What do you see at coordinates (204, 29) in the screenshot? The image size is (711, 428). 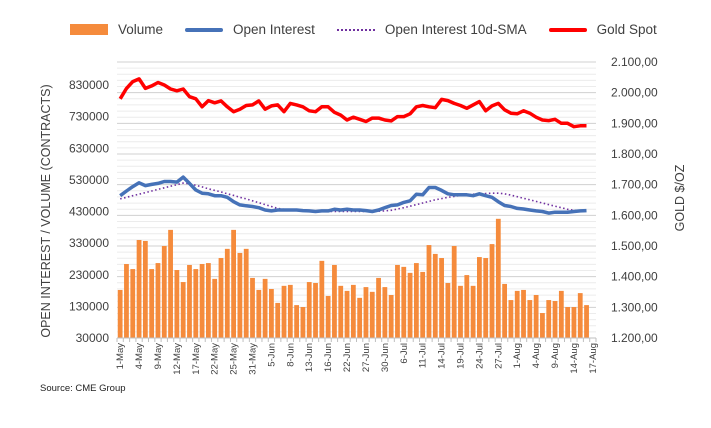 I see `legend-swatch-open-interest` at bounding box center [204, 29].